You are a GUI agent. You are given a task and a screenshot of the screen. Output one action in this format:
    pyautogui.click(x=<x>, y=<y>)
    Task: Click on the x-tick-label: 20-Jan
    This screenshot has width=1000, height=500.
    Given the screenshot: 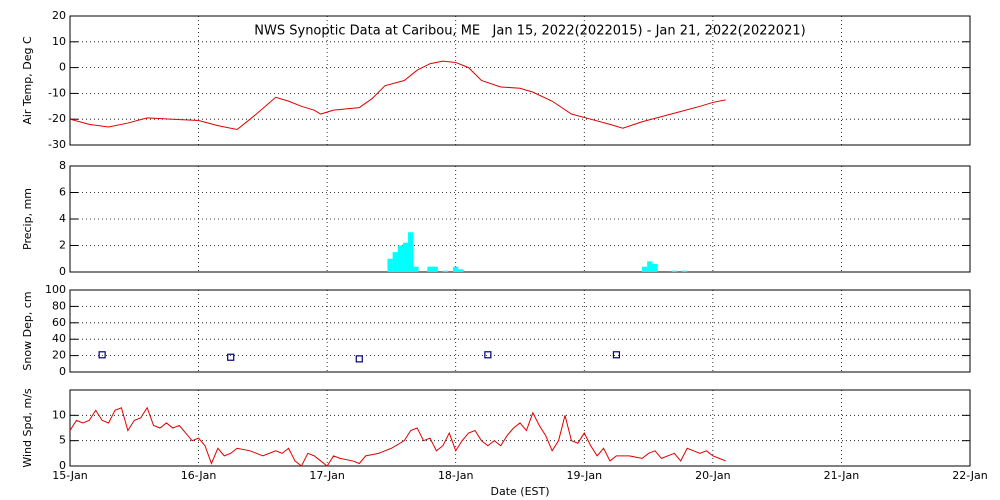 What is the action you would take?
    pyautogui.click(x=713, y=475)
    